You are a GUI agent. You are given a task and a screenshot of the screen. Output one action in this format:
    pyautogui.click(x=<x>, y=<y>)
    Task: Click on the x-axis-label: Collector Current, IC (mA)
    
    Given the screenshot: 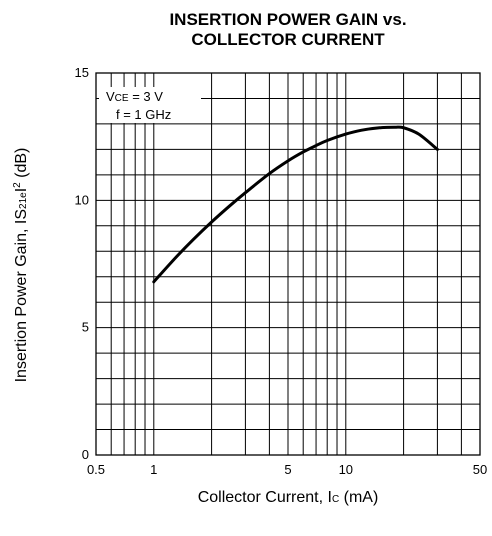 What is the action you would take?
    pyautogui.click(x=288, y=497)
    